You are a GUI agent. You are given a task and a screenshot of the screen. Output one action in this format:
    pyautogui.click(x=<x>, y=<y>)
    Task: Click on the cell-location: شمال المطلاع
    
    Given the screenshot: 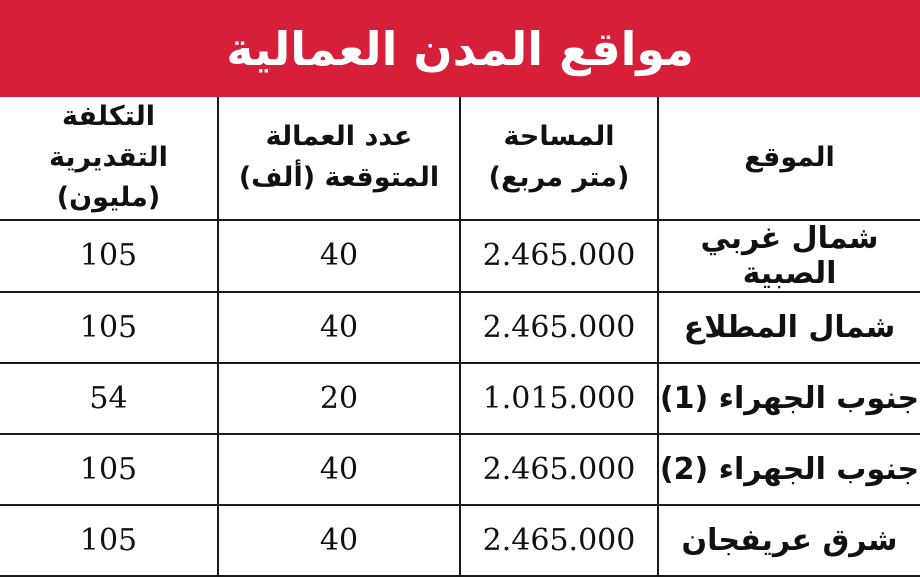 What is the action you would take?
    pyautogui.click(x=788, y=327)
    